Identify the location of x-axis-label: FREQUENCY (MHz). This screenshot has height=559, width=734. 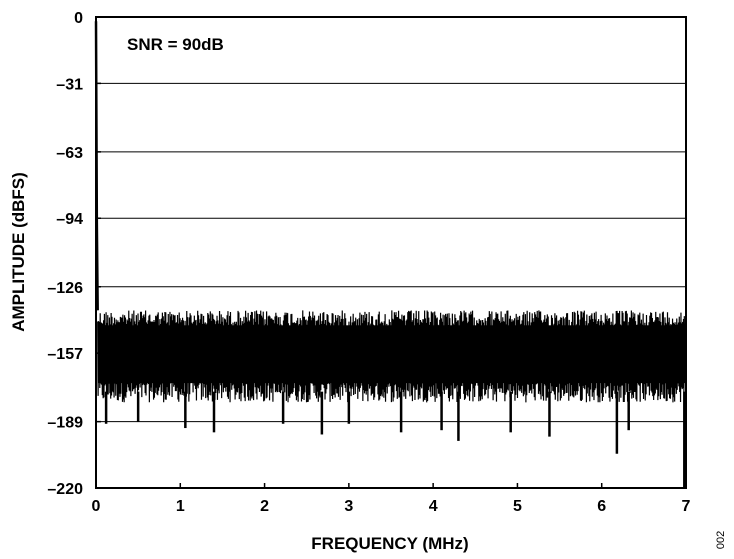
(389, 543).